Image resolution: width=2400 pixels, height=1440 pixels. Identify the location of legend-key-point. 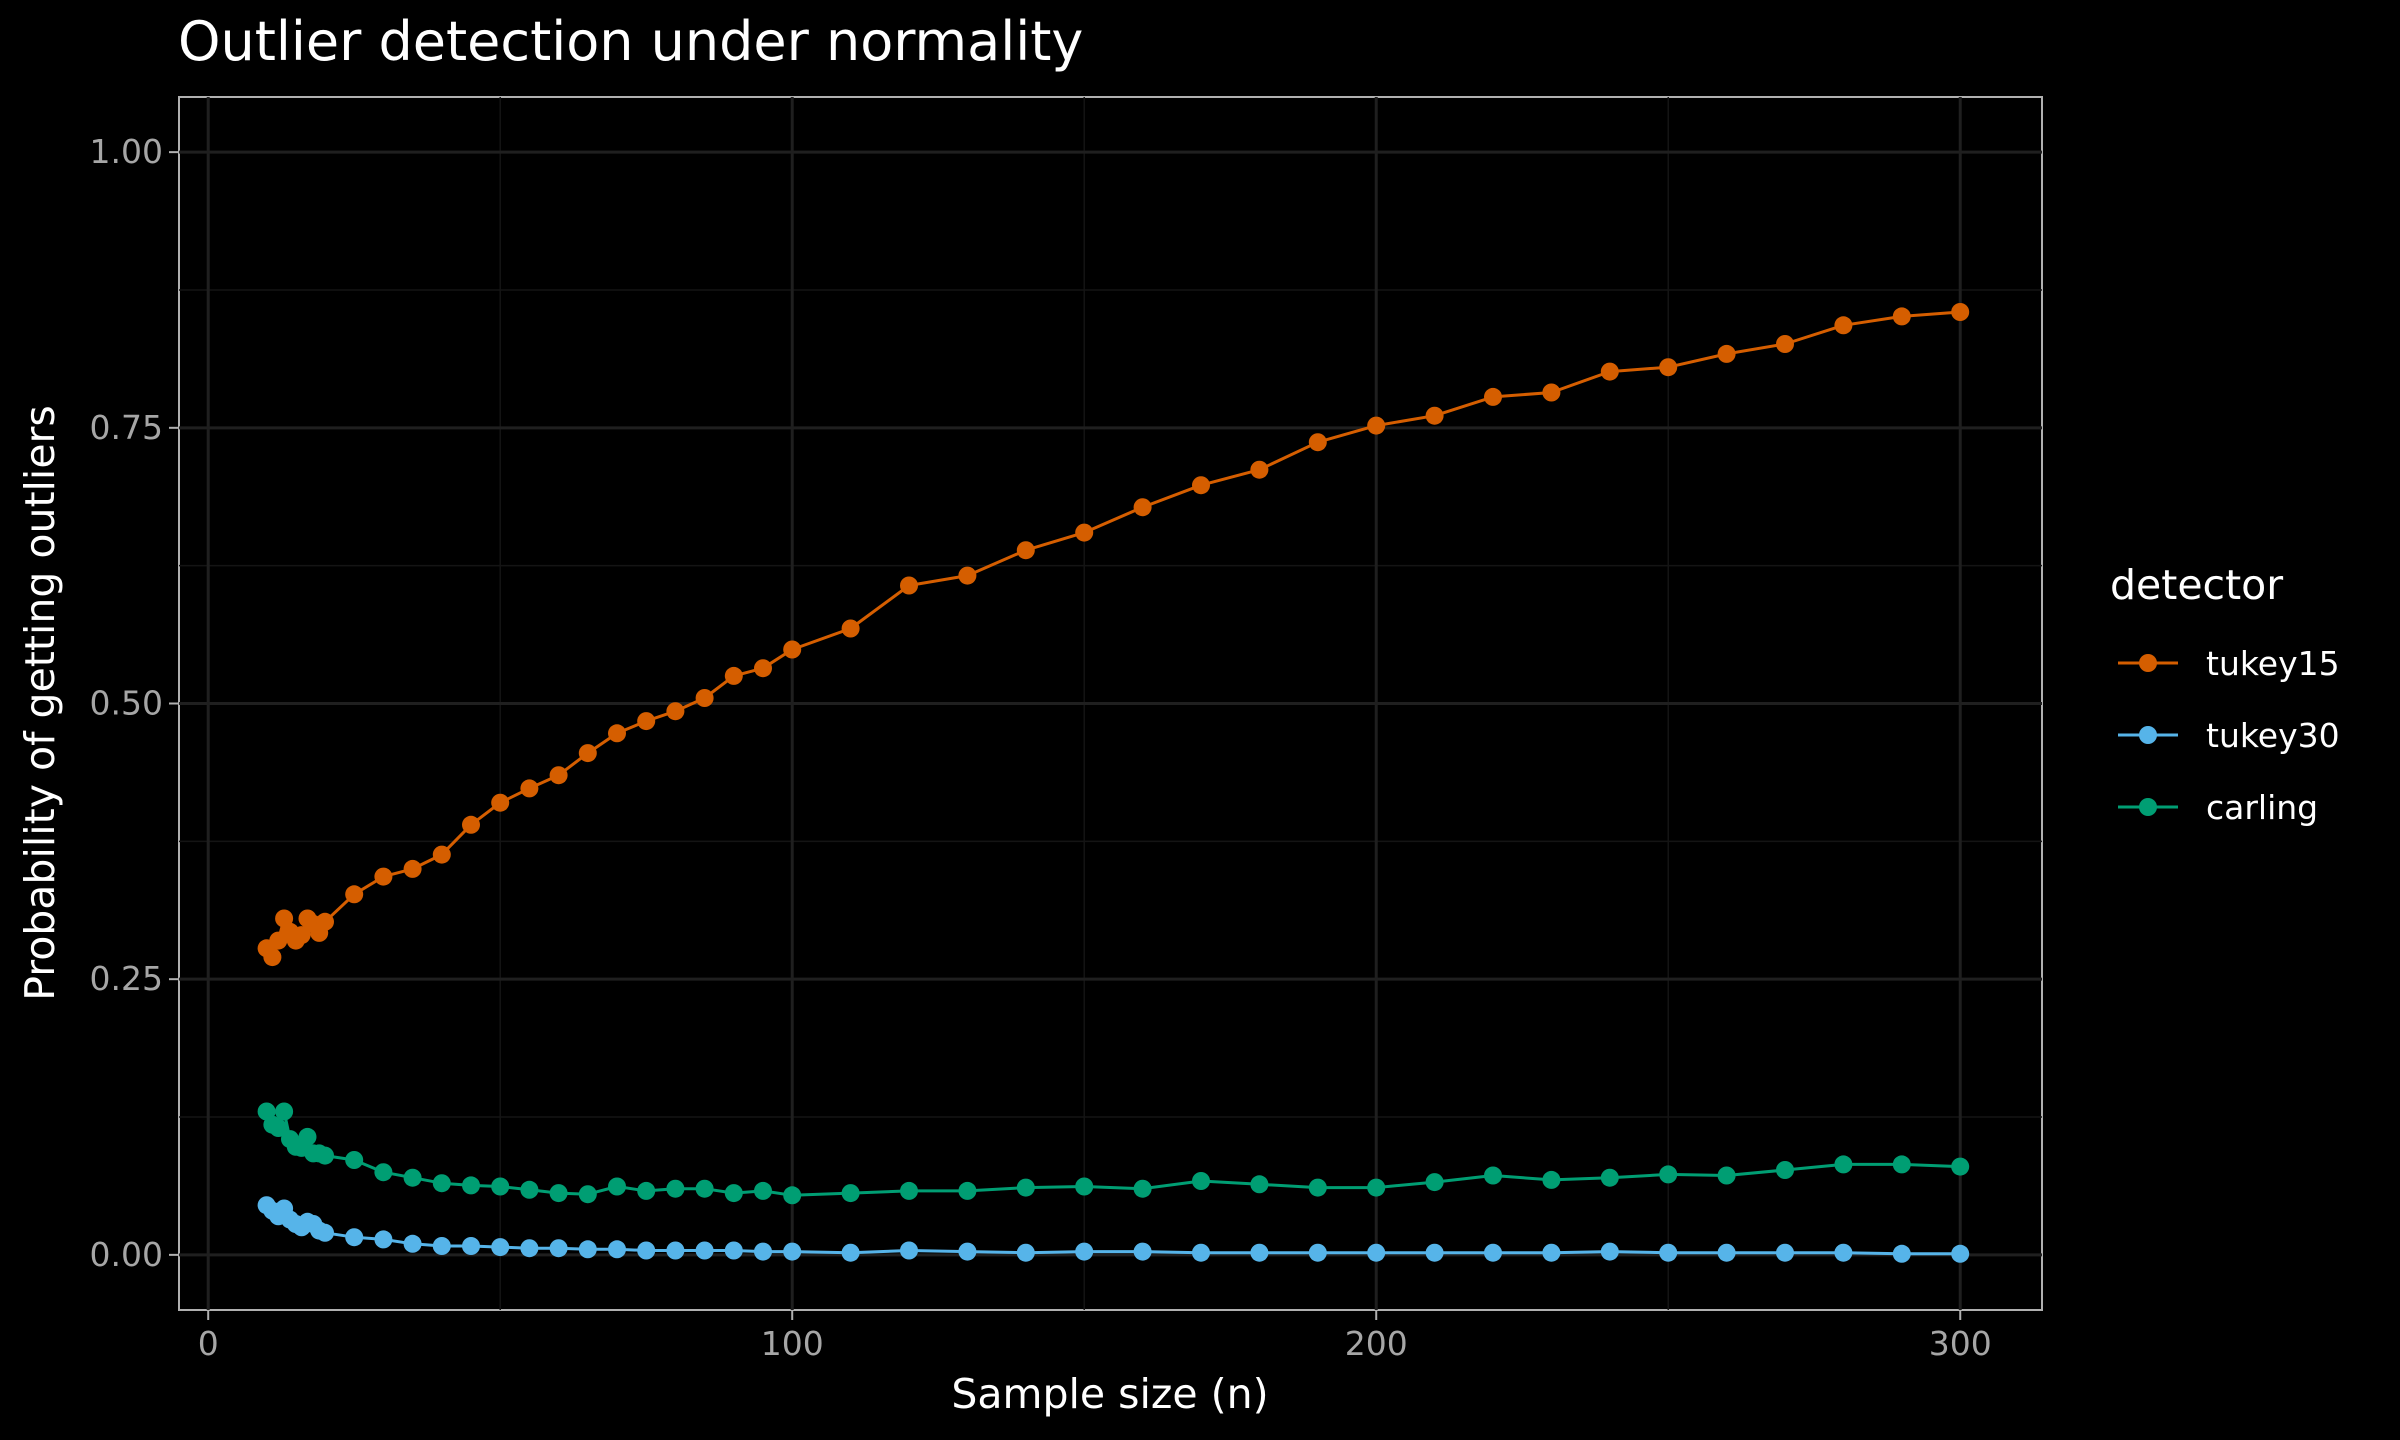
(2148, 663).